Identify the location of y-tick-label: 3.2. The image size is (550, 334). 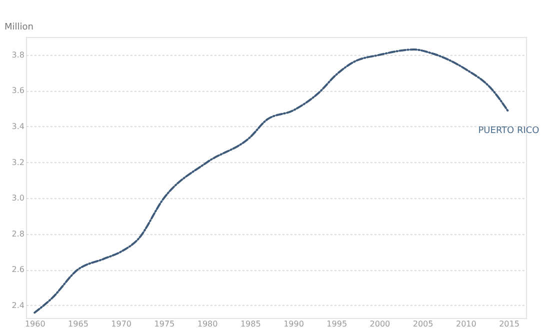
(18, 162).